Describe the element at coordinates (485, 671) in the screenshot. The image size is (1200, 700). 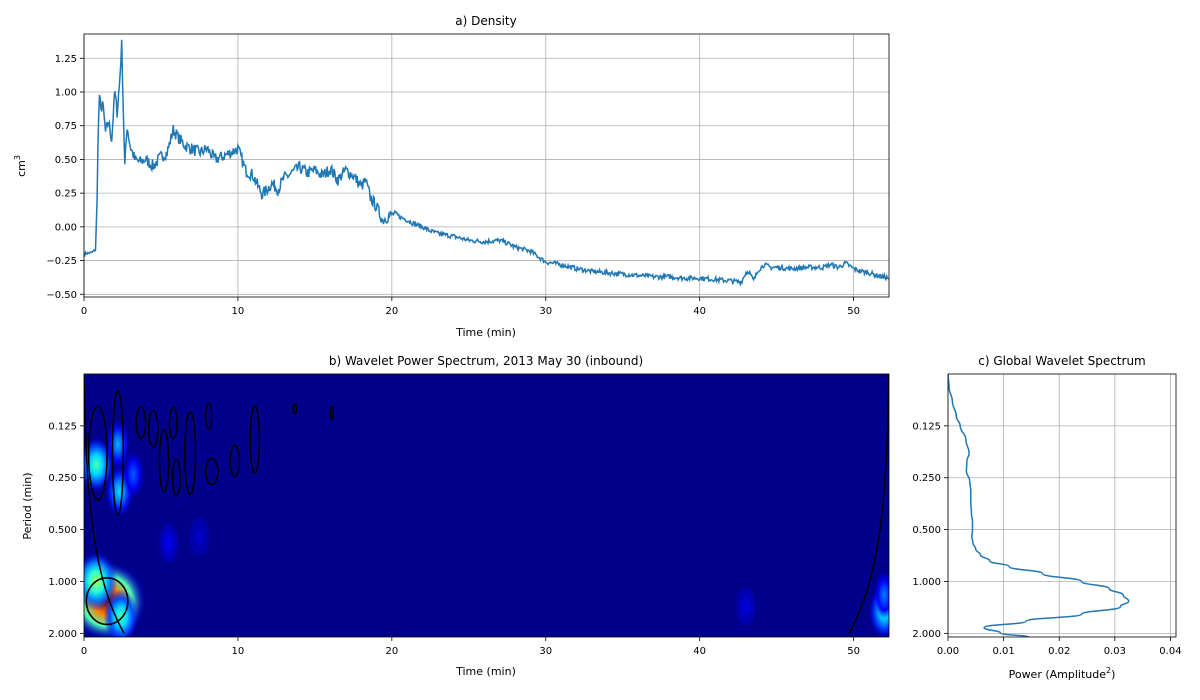
I see `panel-b-xlabel: Time (min)` at that location.